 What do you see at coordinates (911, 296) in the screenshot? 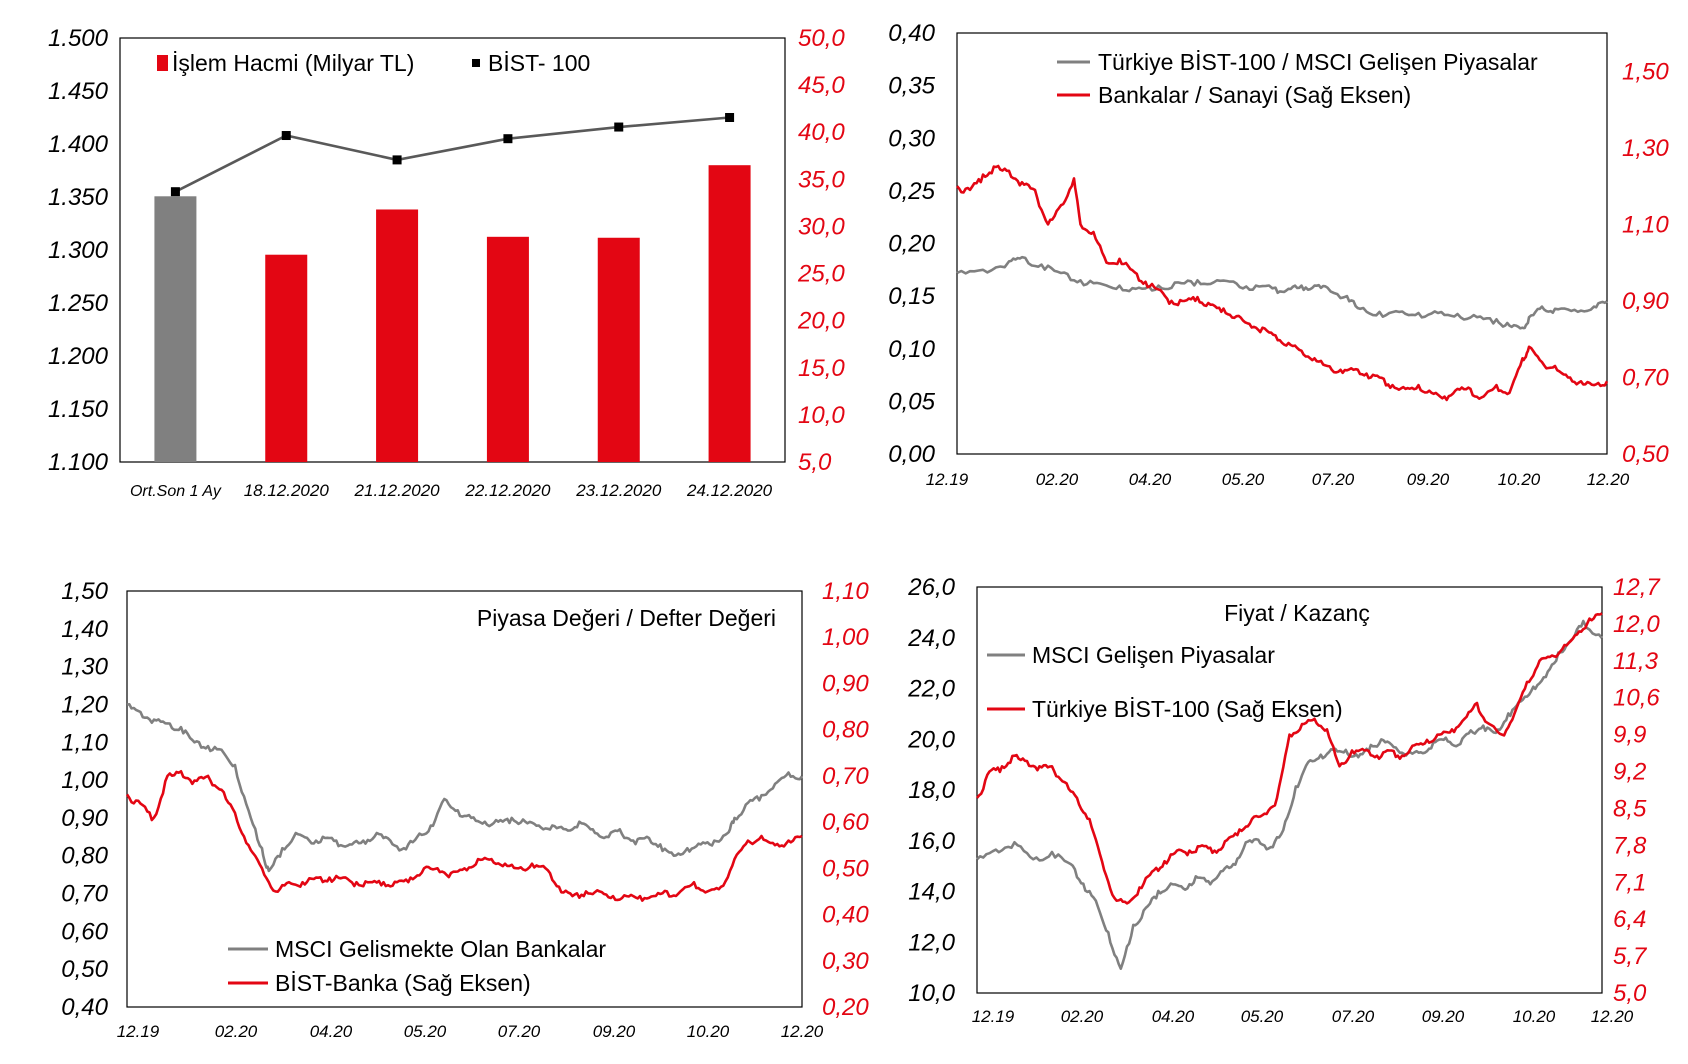
I see `y-left-tick-label: 0,15` at bounding box center [911, 296].